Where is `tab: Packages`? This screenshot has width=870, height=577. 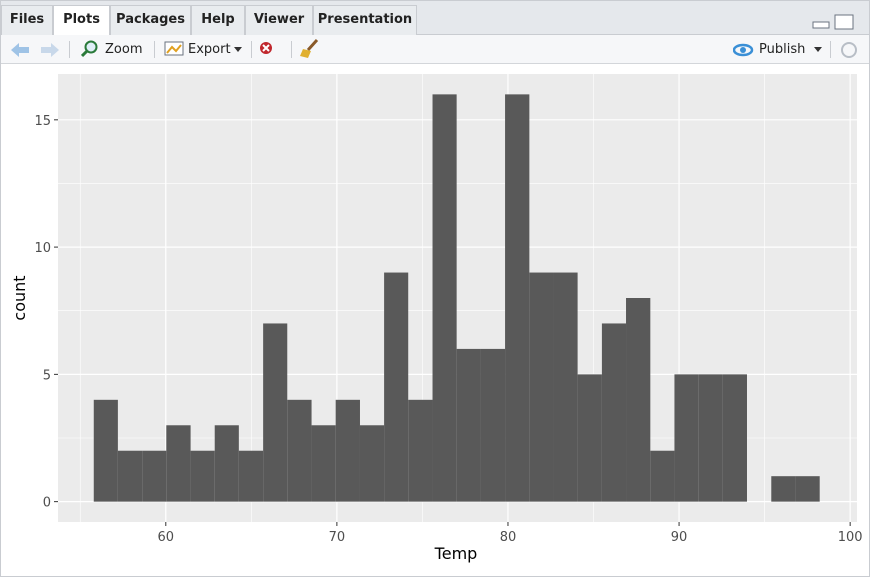 tab: Packages is located at coordinates (150, 20).